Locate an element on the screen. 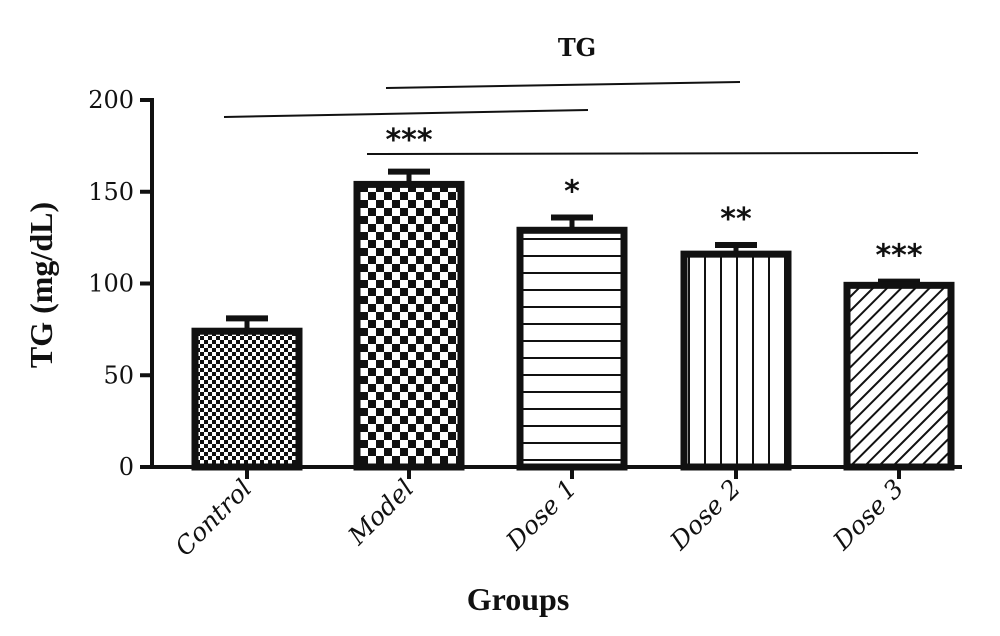  x-tick-label: Dose 3 is located at coordinates (868, 515).